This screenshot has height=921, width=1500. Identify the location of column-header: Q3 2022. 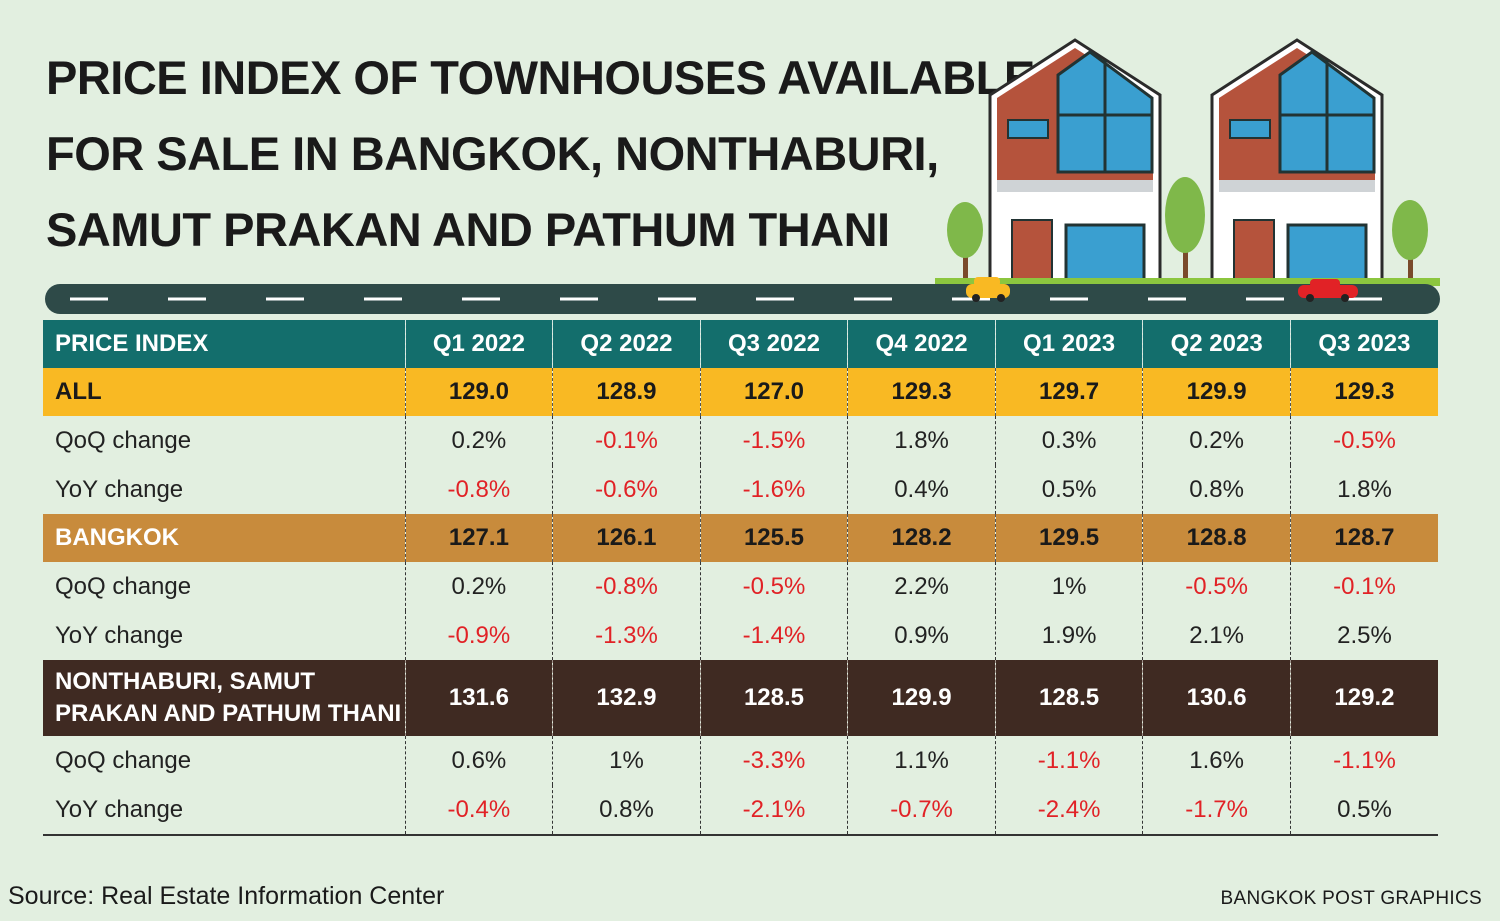
(773, 344).